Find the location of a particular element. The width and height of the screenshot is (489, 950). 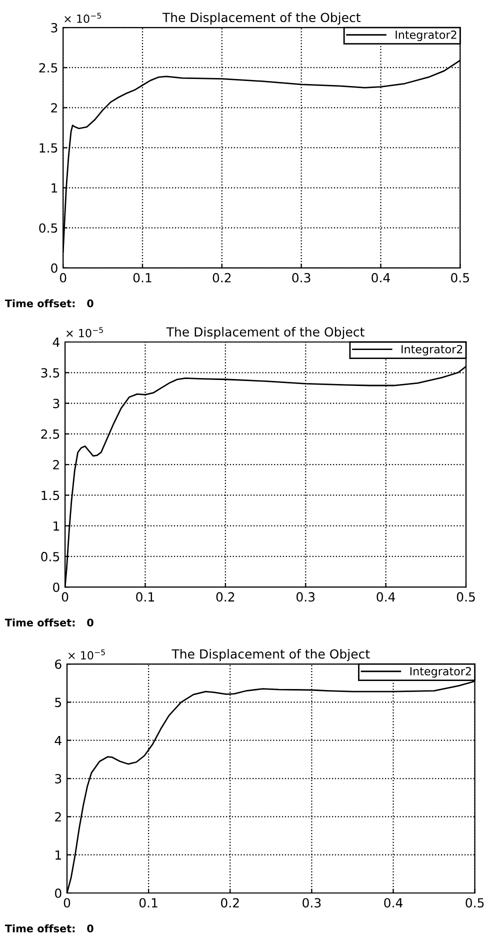

y-tick-label: 3.5 is located at coordinates (50, 373).